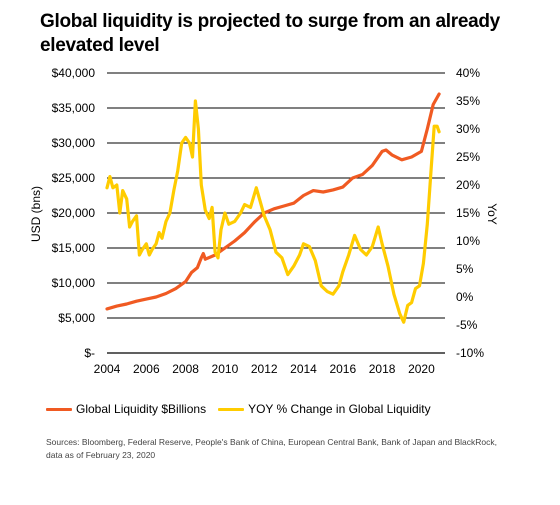 The image size is (560, 505). Describe the element at coordinates (107, 369) in the screenshot. I see `x-tick-label: 2004` at that location.